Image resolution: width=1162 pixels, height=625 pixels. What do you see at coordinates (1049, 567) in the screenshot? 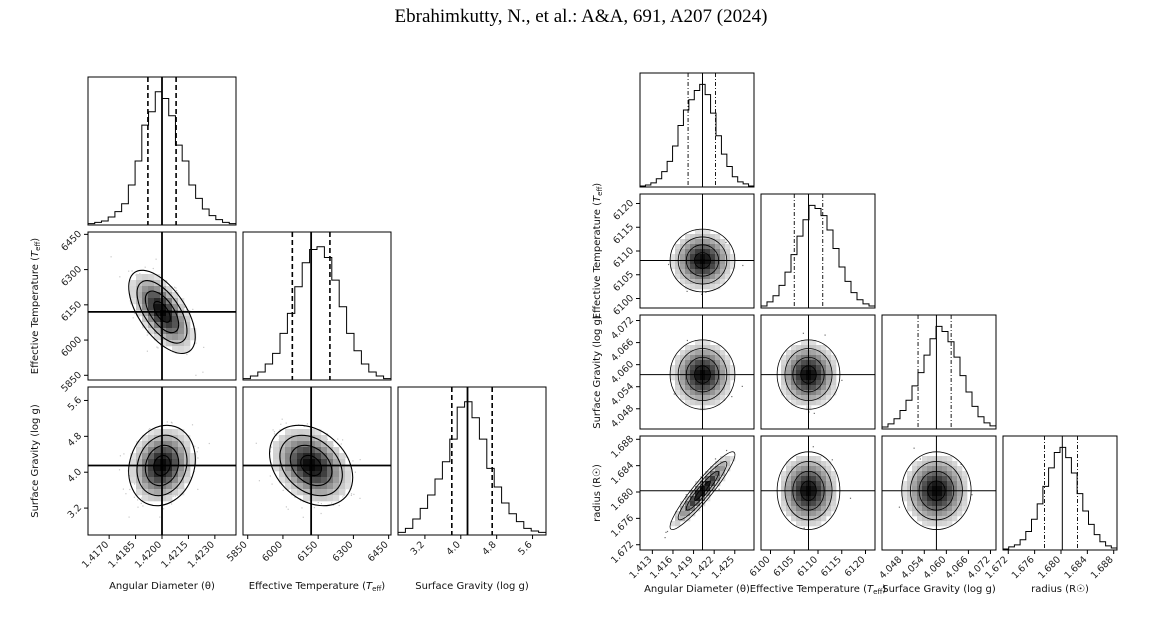
I see `x-tick-label: 1.680` at bounding box center [1049, 567].